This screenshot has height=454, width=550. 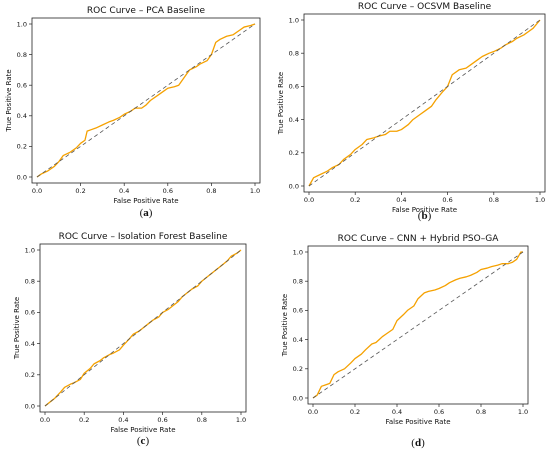 I want to click on panel-caption: (a), so click(x=146, y=213).